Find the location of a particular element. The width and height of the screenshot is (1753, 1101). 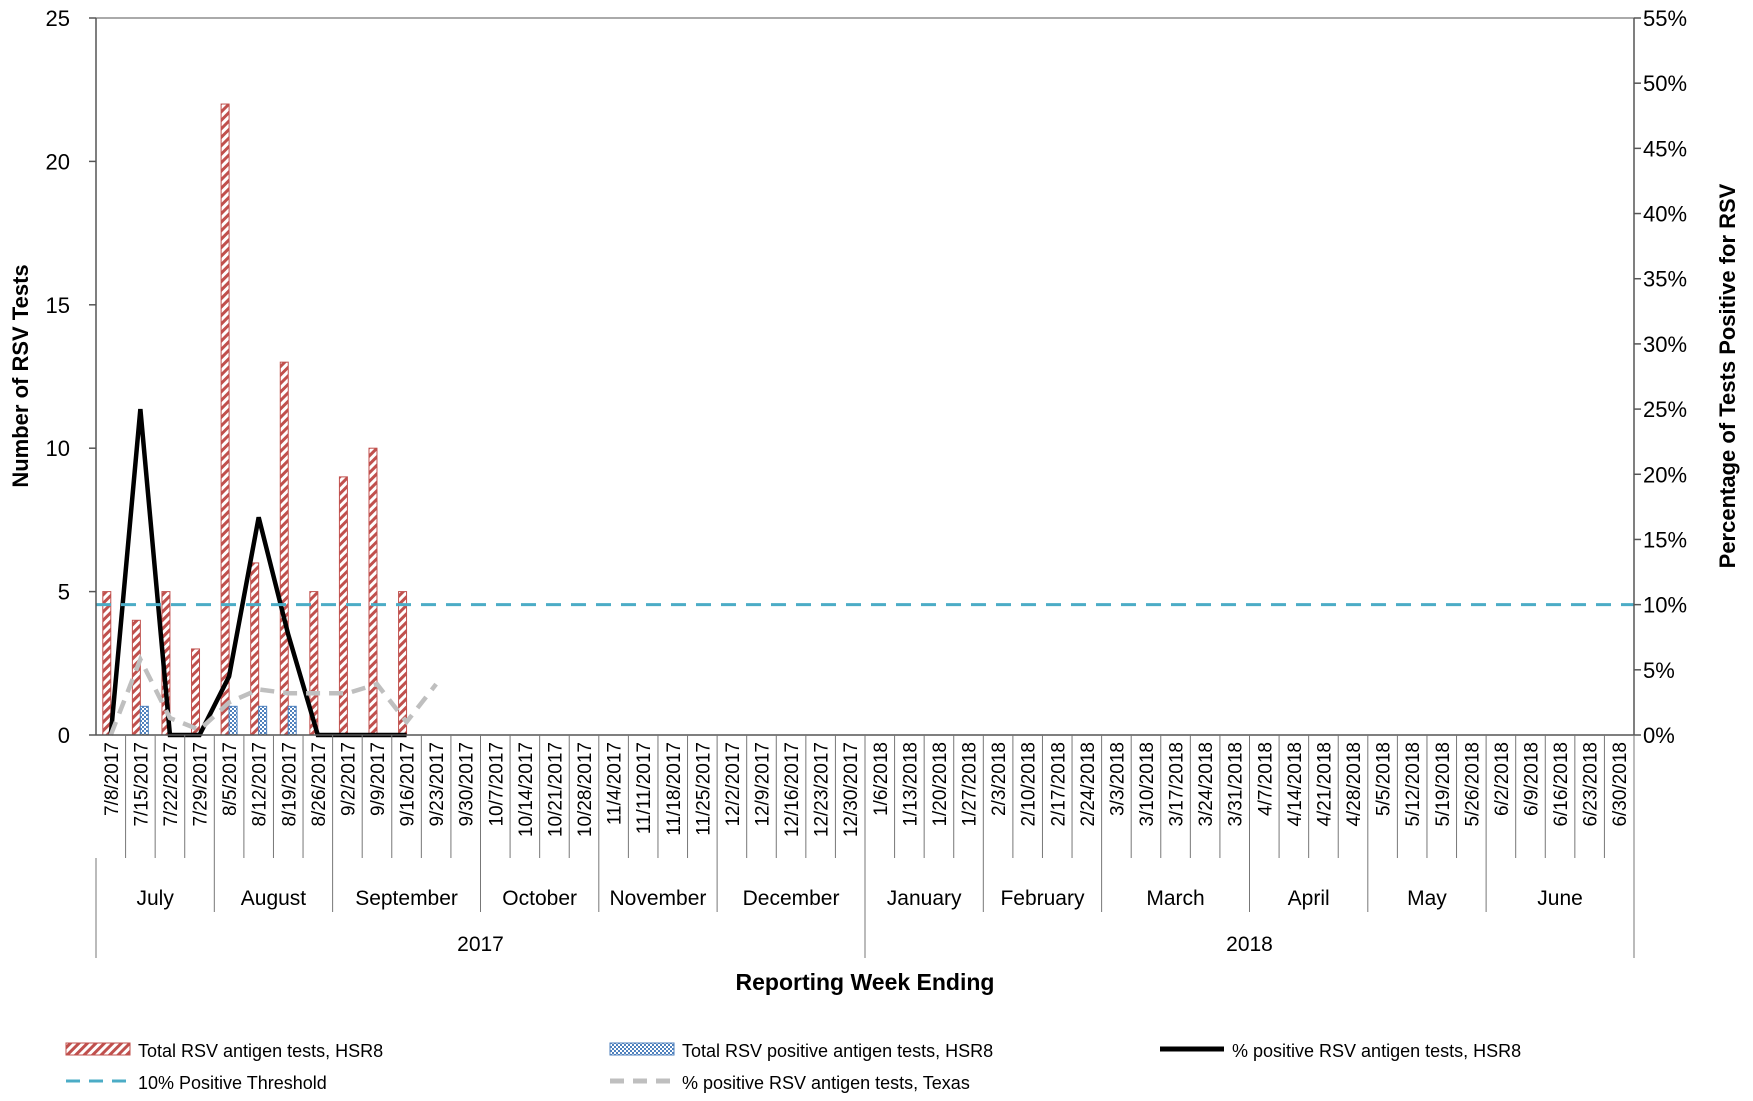

week-label: 8/26/2017 is located at coordinates (319, 784).